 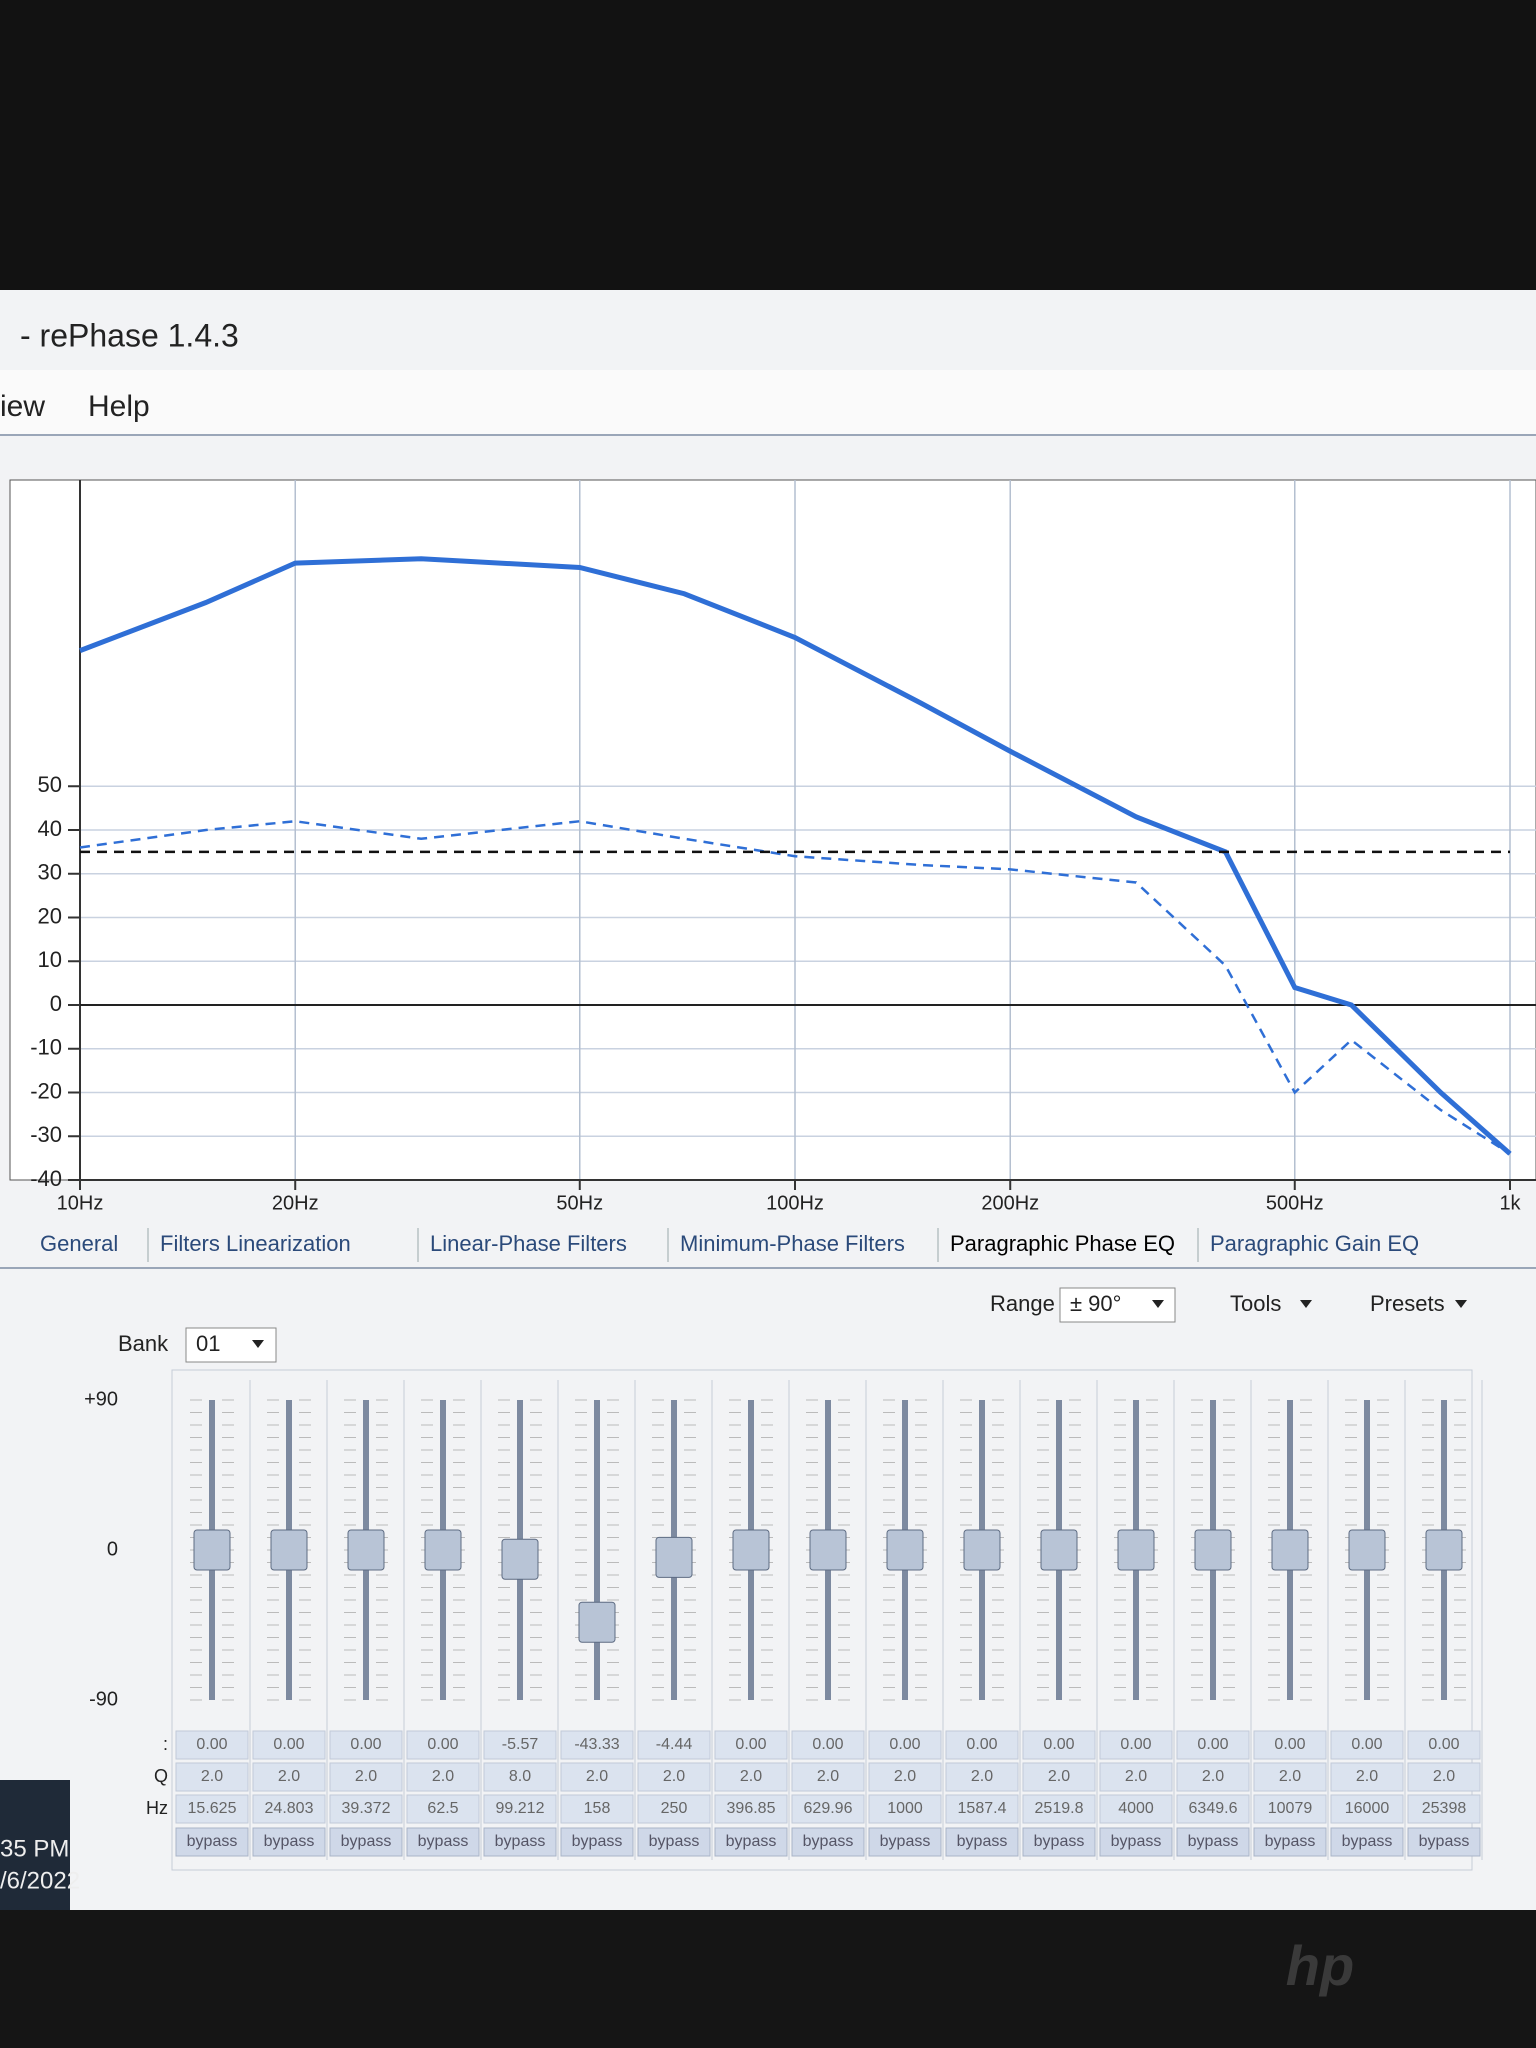 I want to click on tab: Linear-Phase Filters, so click(x=528, y=1243).